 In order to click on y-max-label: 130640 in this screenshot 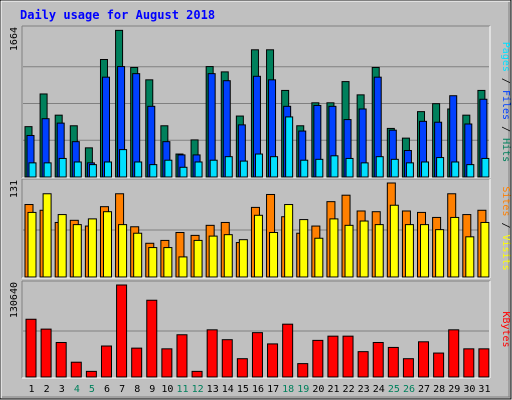, I will do `click(14, 300)`.